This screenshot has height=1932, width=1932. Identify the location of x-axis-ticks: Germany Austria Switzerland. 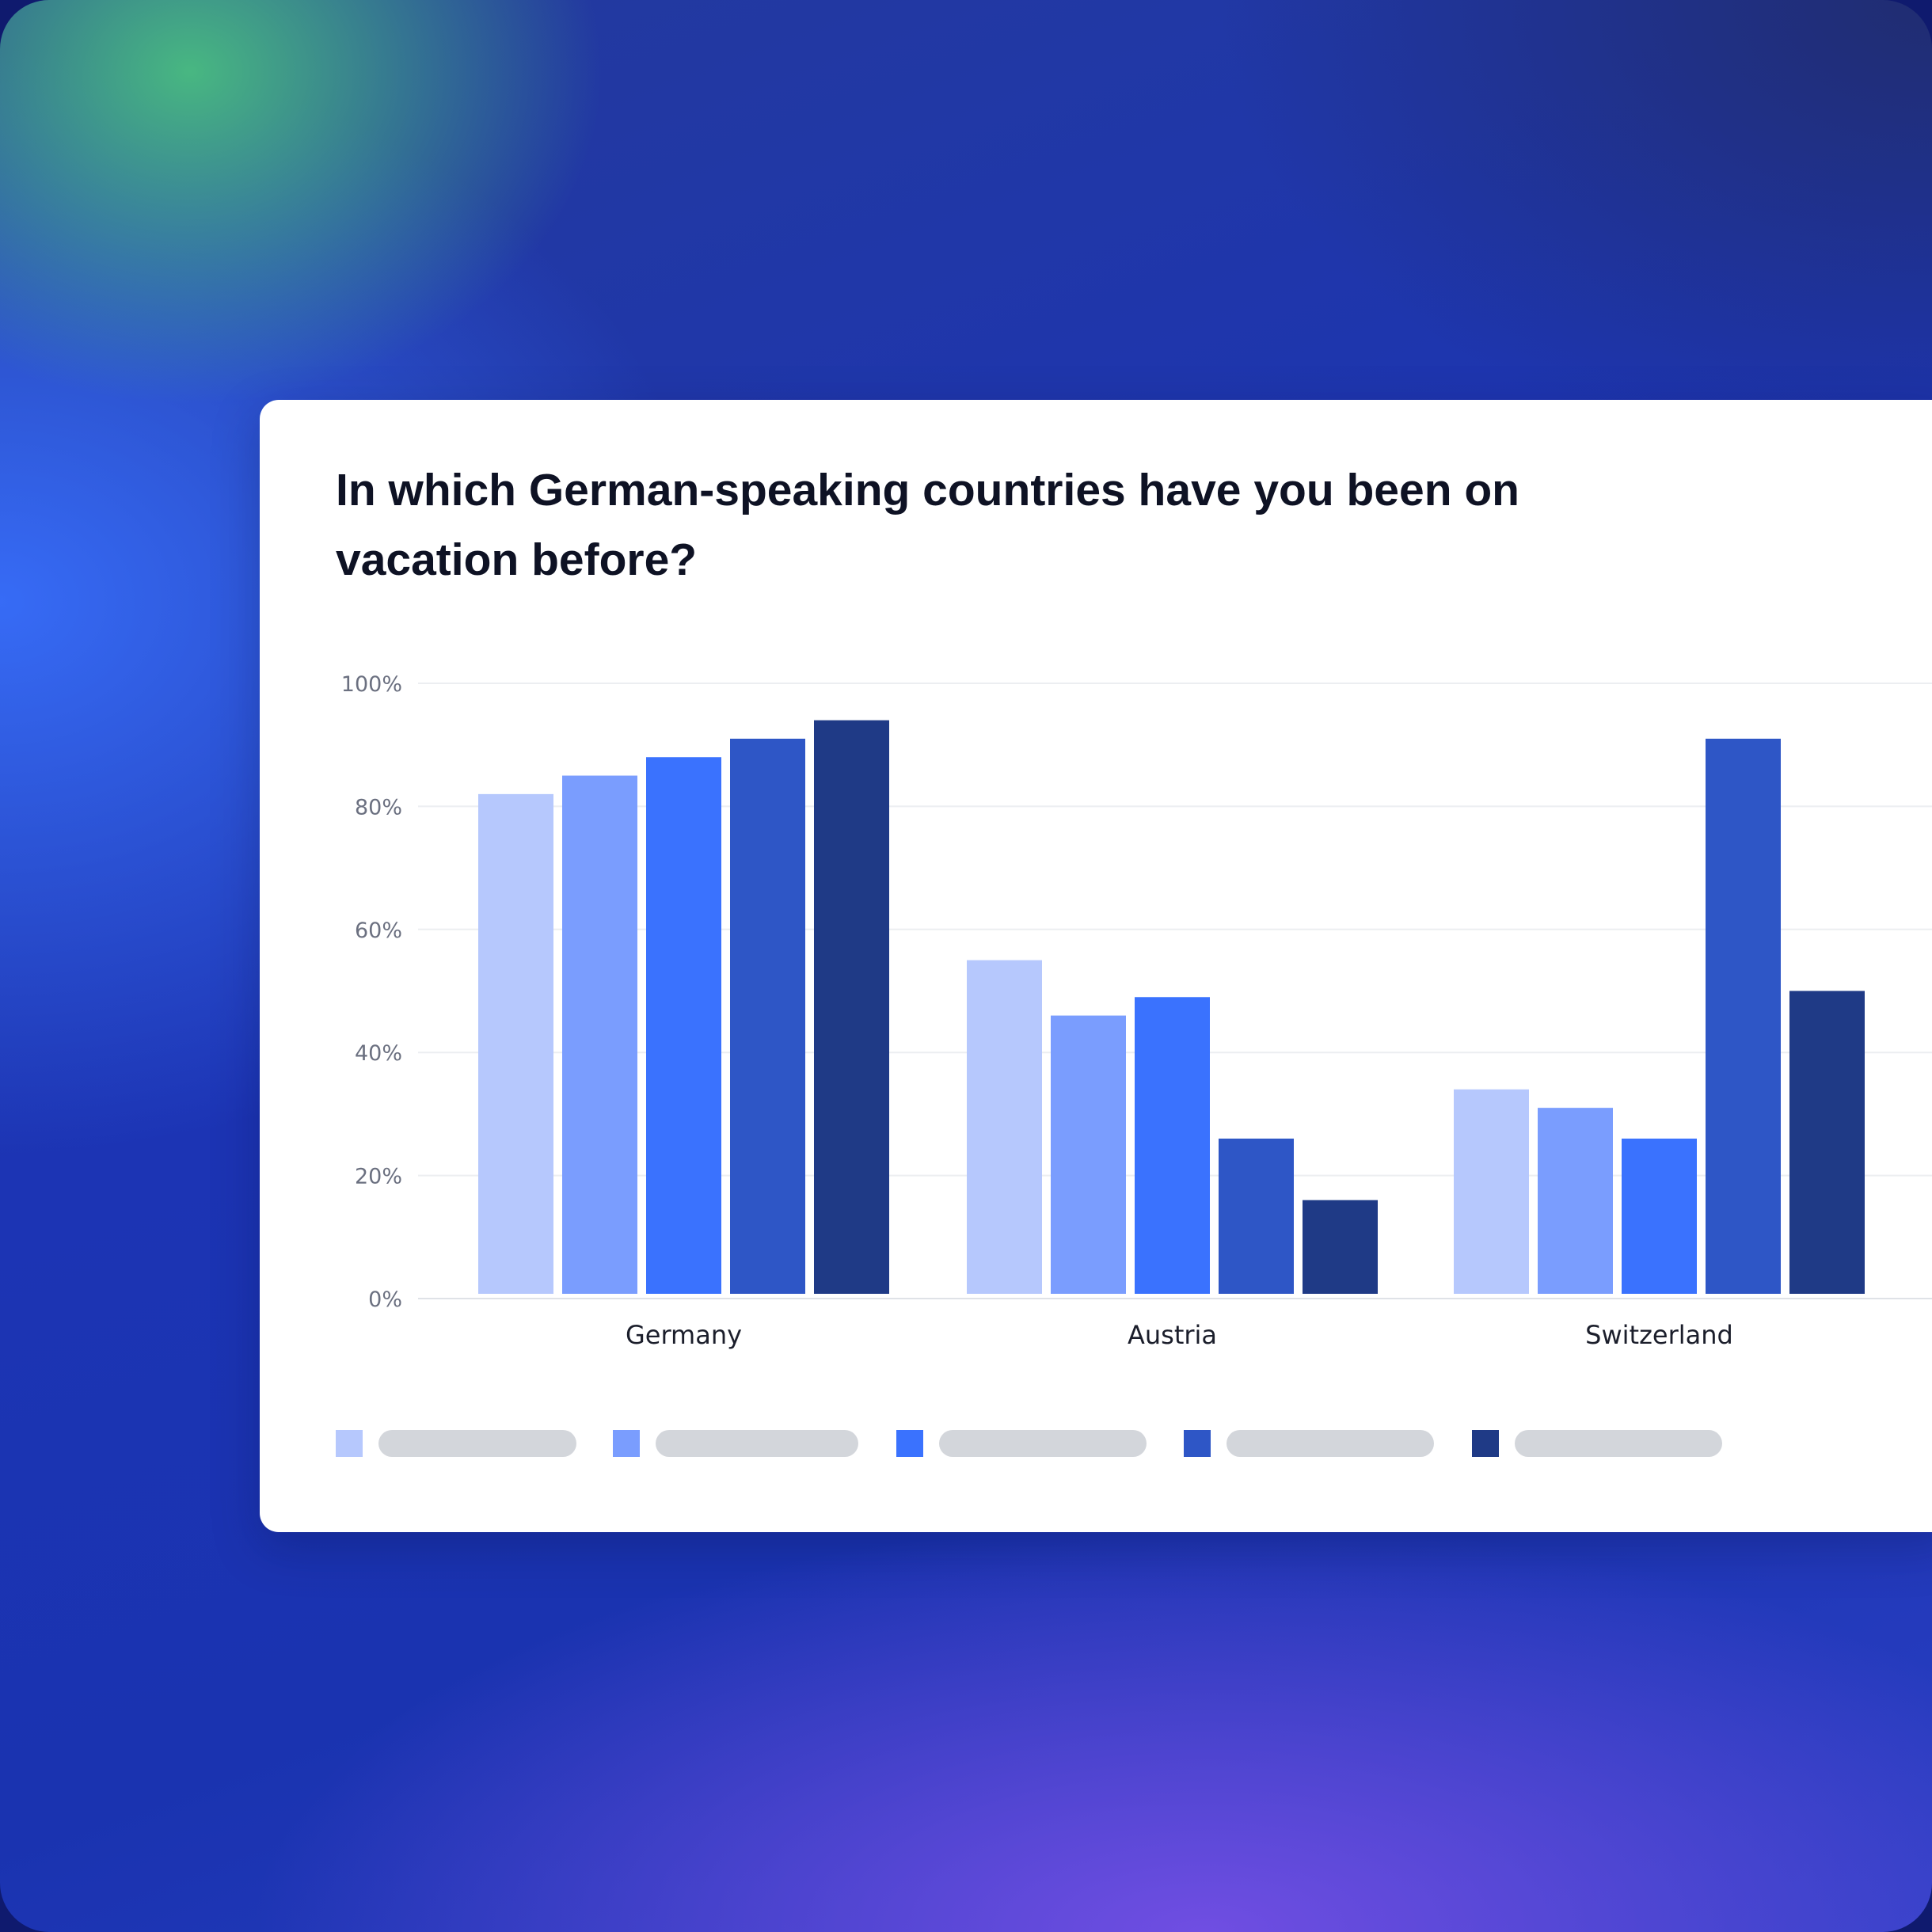
(1180, 1335).